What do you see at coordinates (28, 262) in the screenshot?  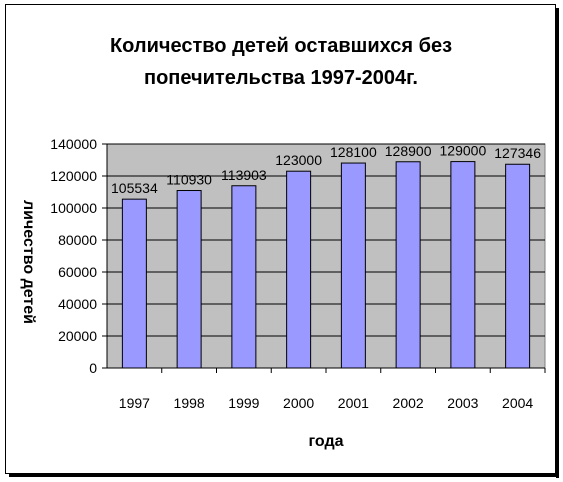 I see `y-axis-title: личество детей` at bounding box center [28, 262].